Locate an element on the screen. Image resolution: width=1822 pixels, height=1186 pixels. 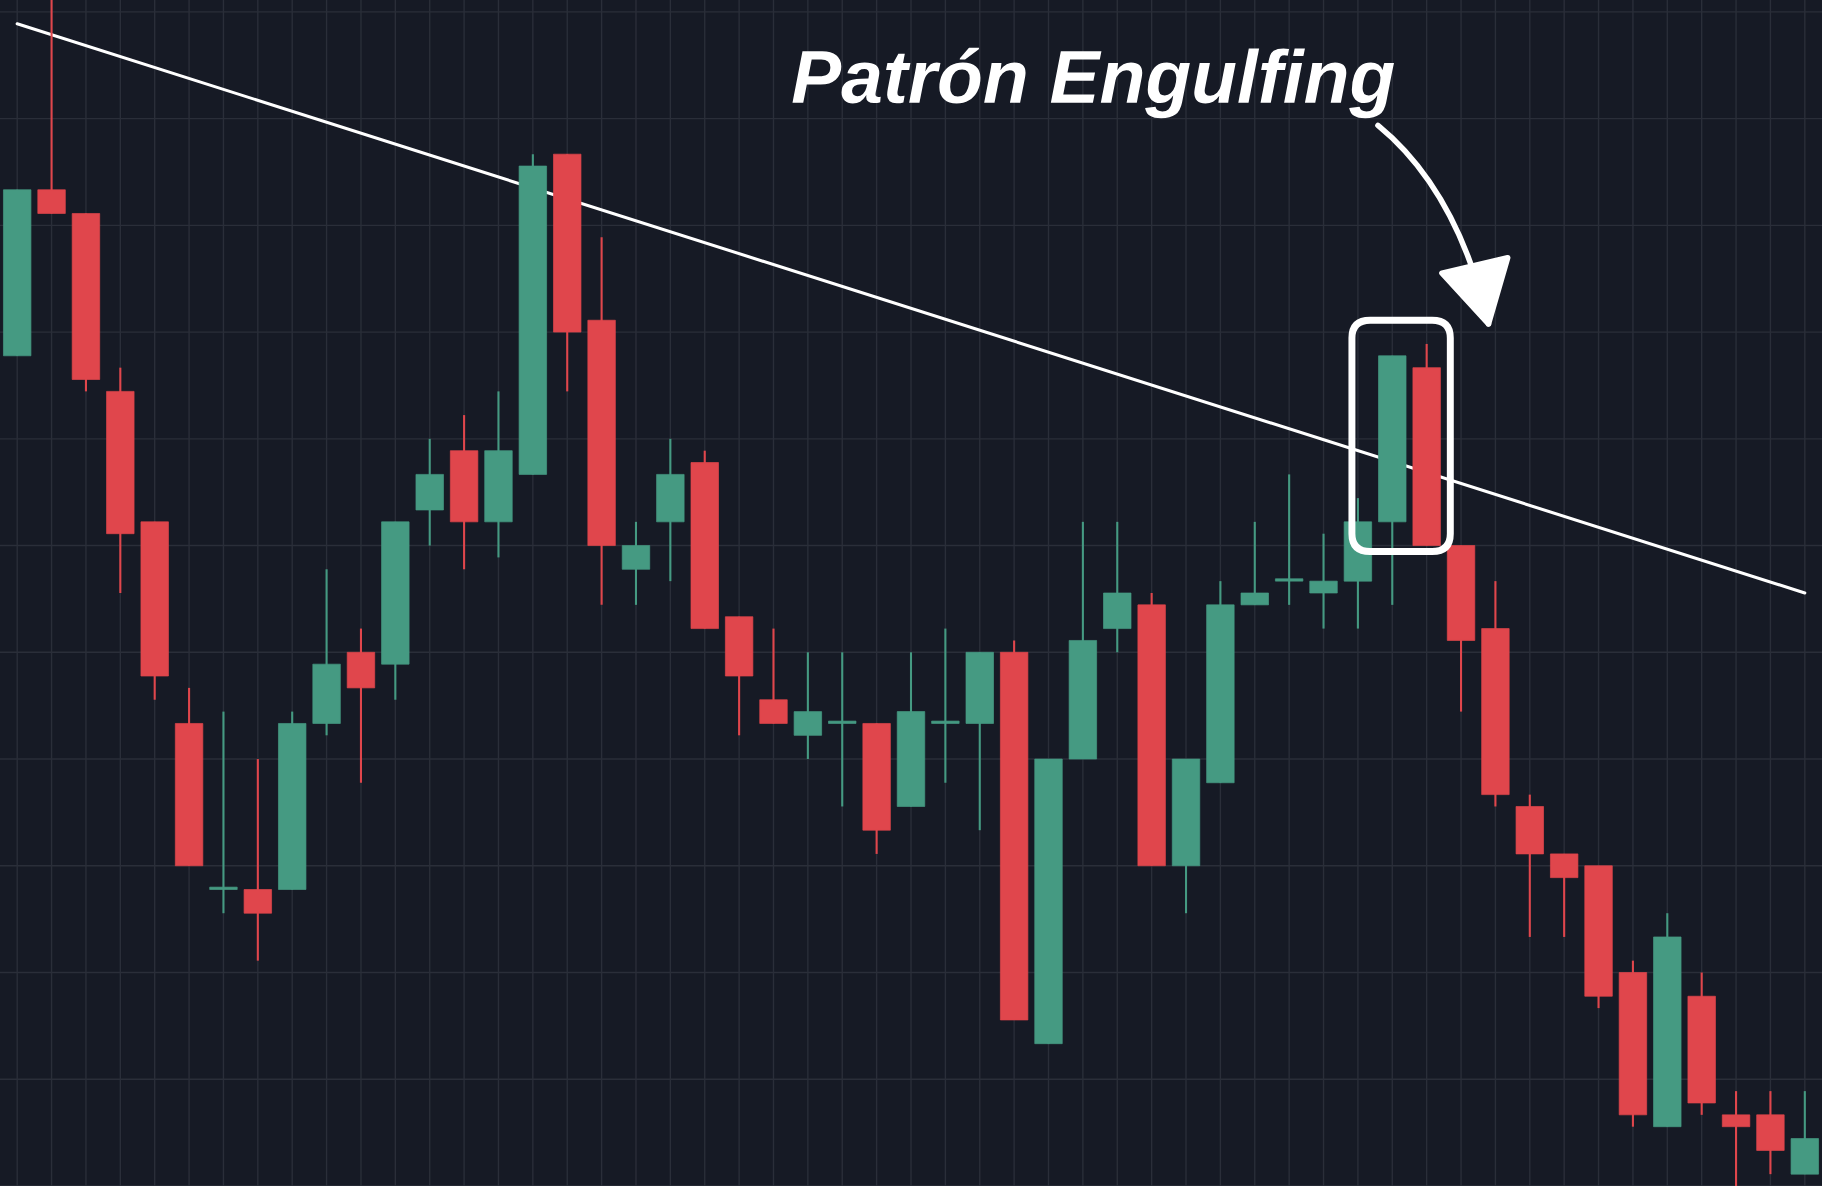
annotation: Patrón Engulfing is located at coordinates (1093, 83).